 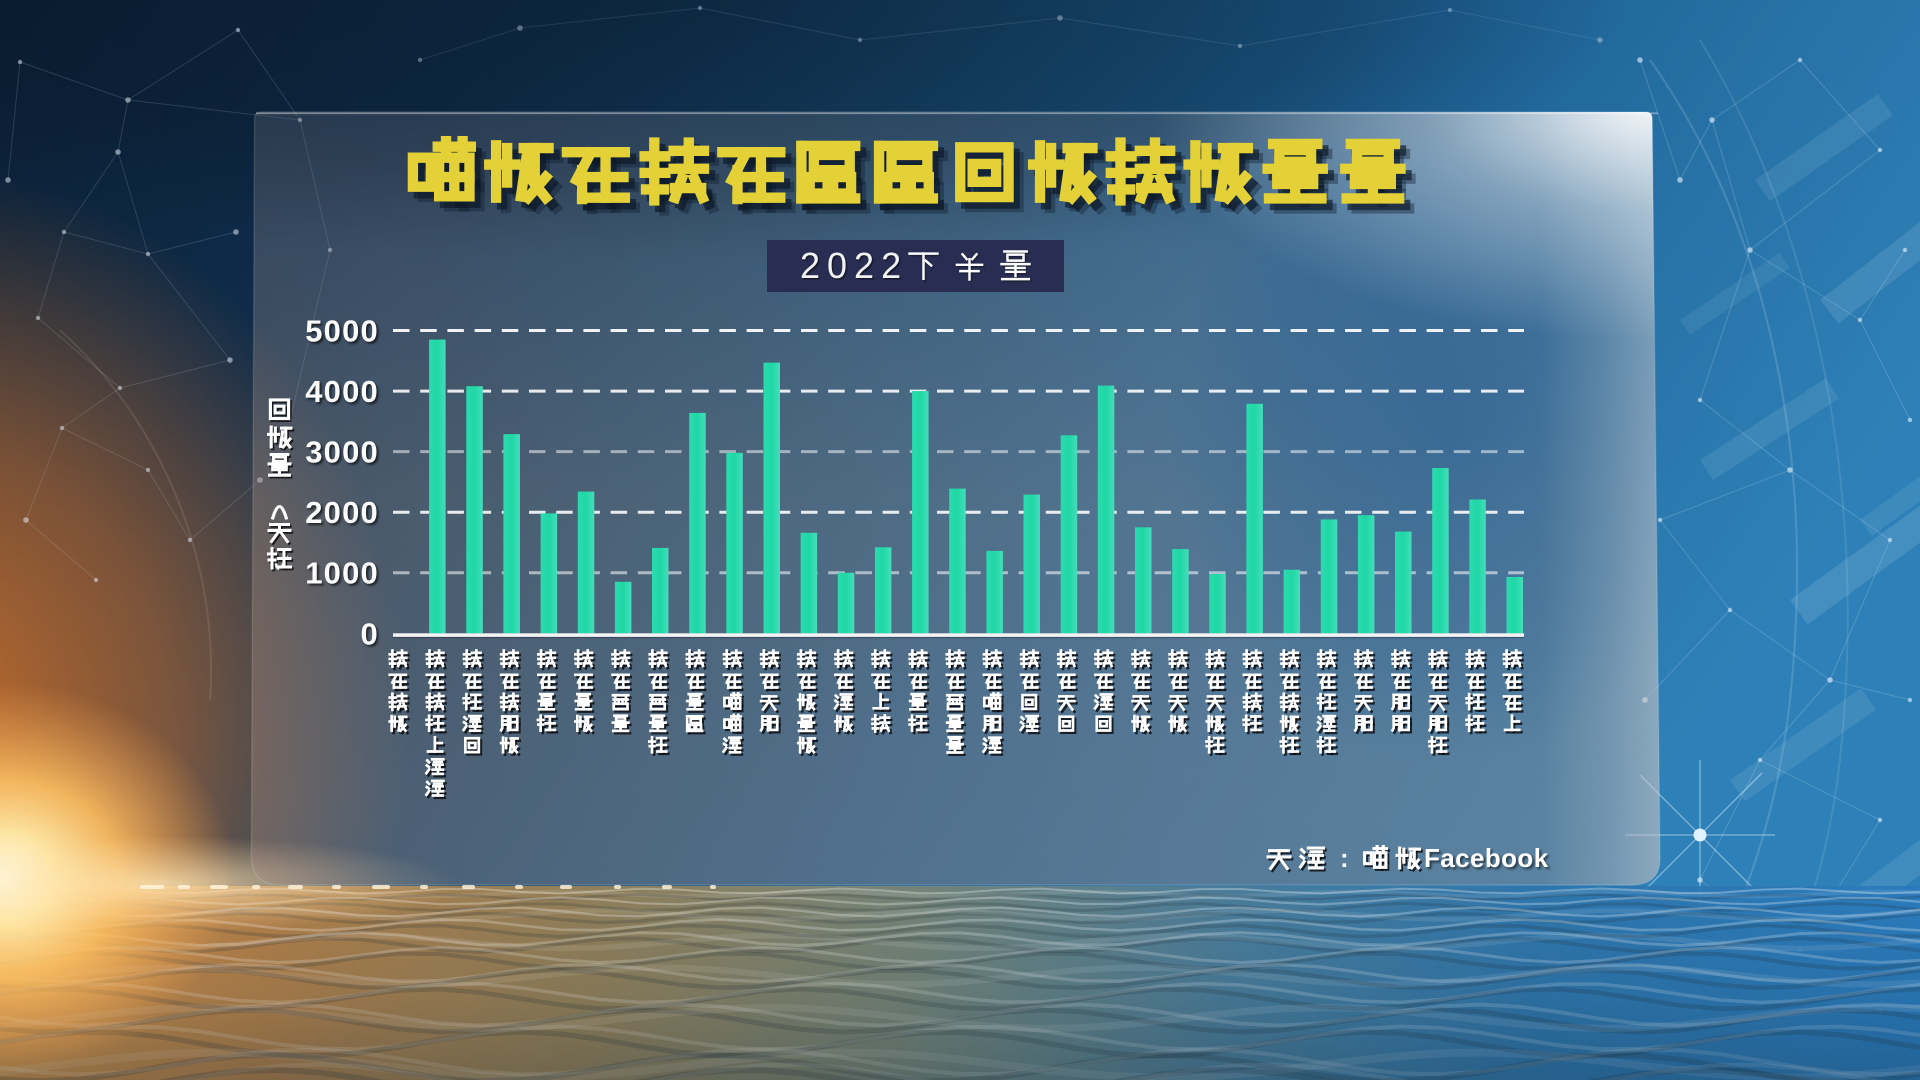 What do you see at coordinates (342, 331) in the screenshot?
I see `svg-text: 5000` at bounding box center [342, 331].